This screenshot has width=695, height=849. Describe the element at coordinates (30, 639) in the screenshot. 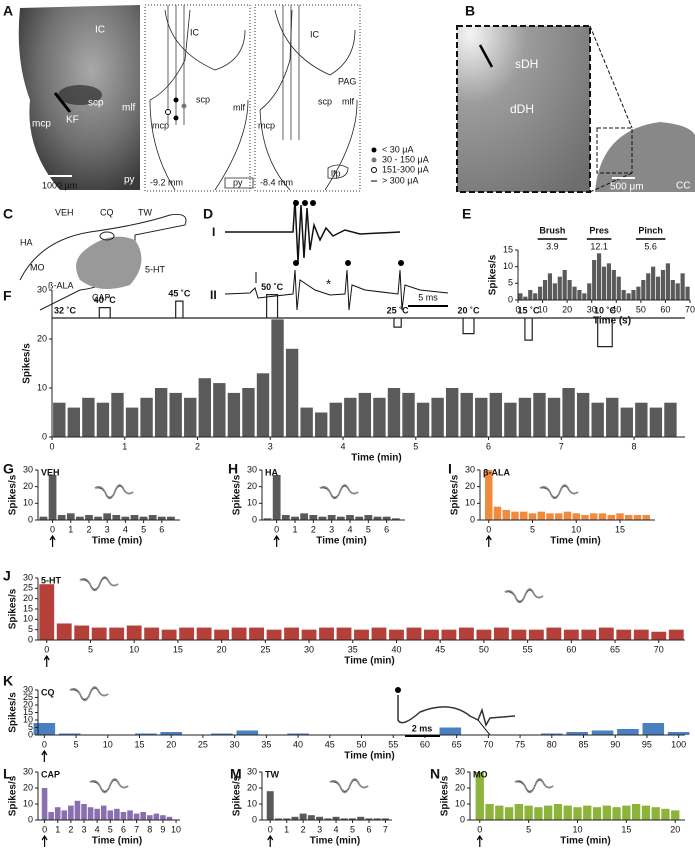

I see `y-tick-label: 0` at that location.